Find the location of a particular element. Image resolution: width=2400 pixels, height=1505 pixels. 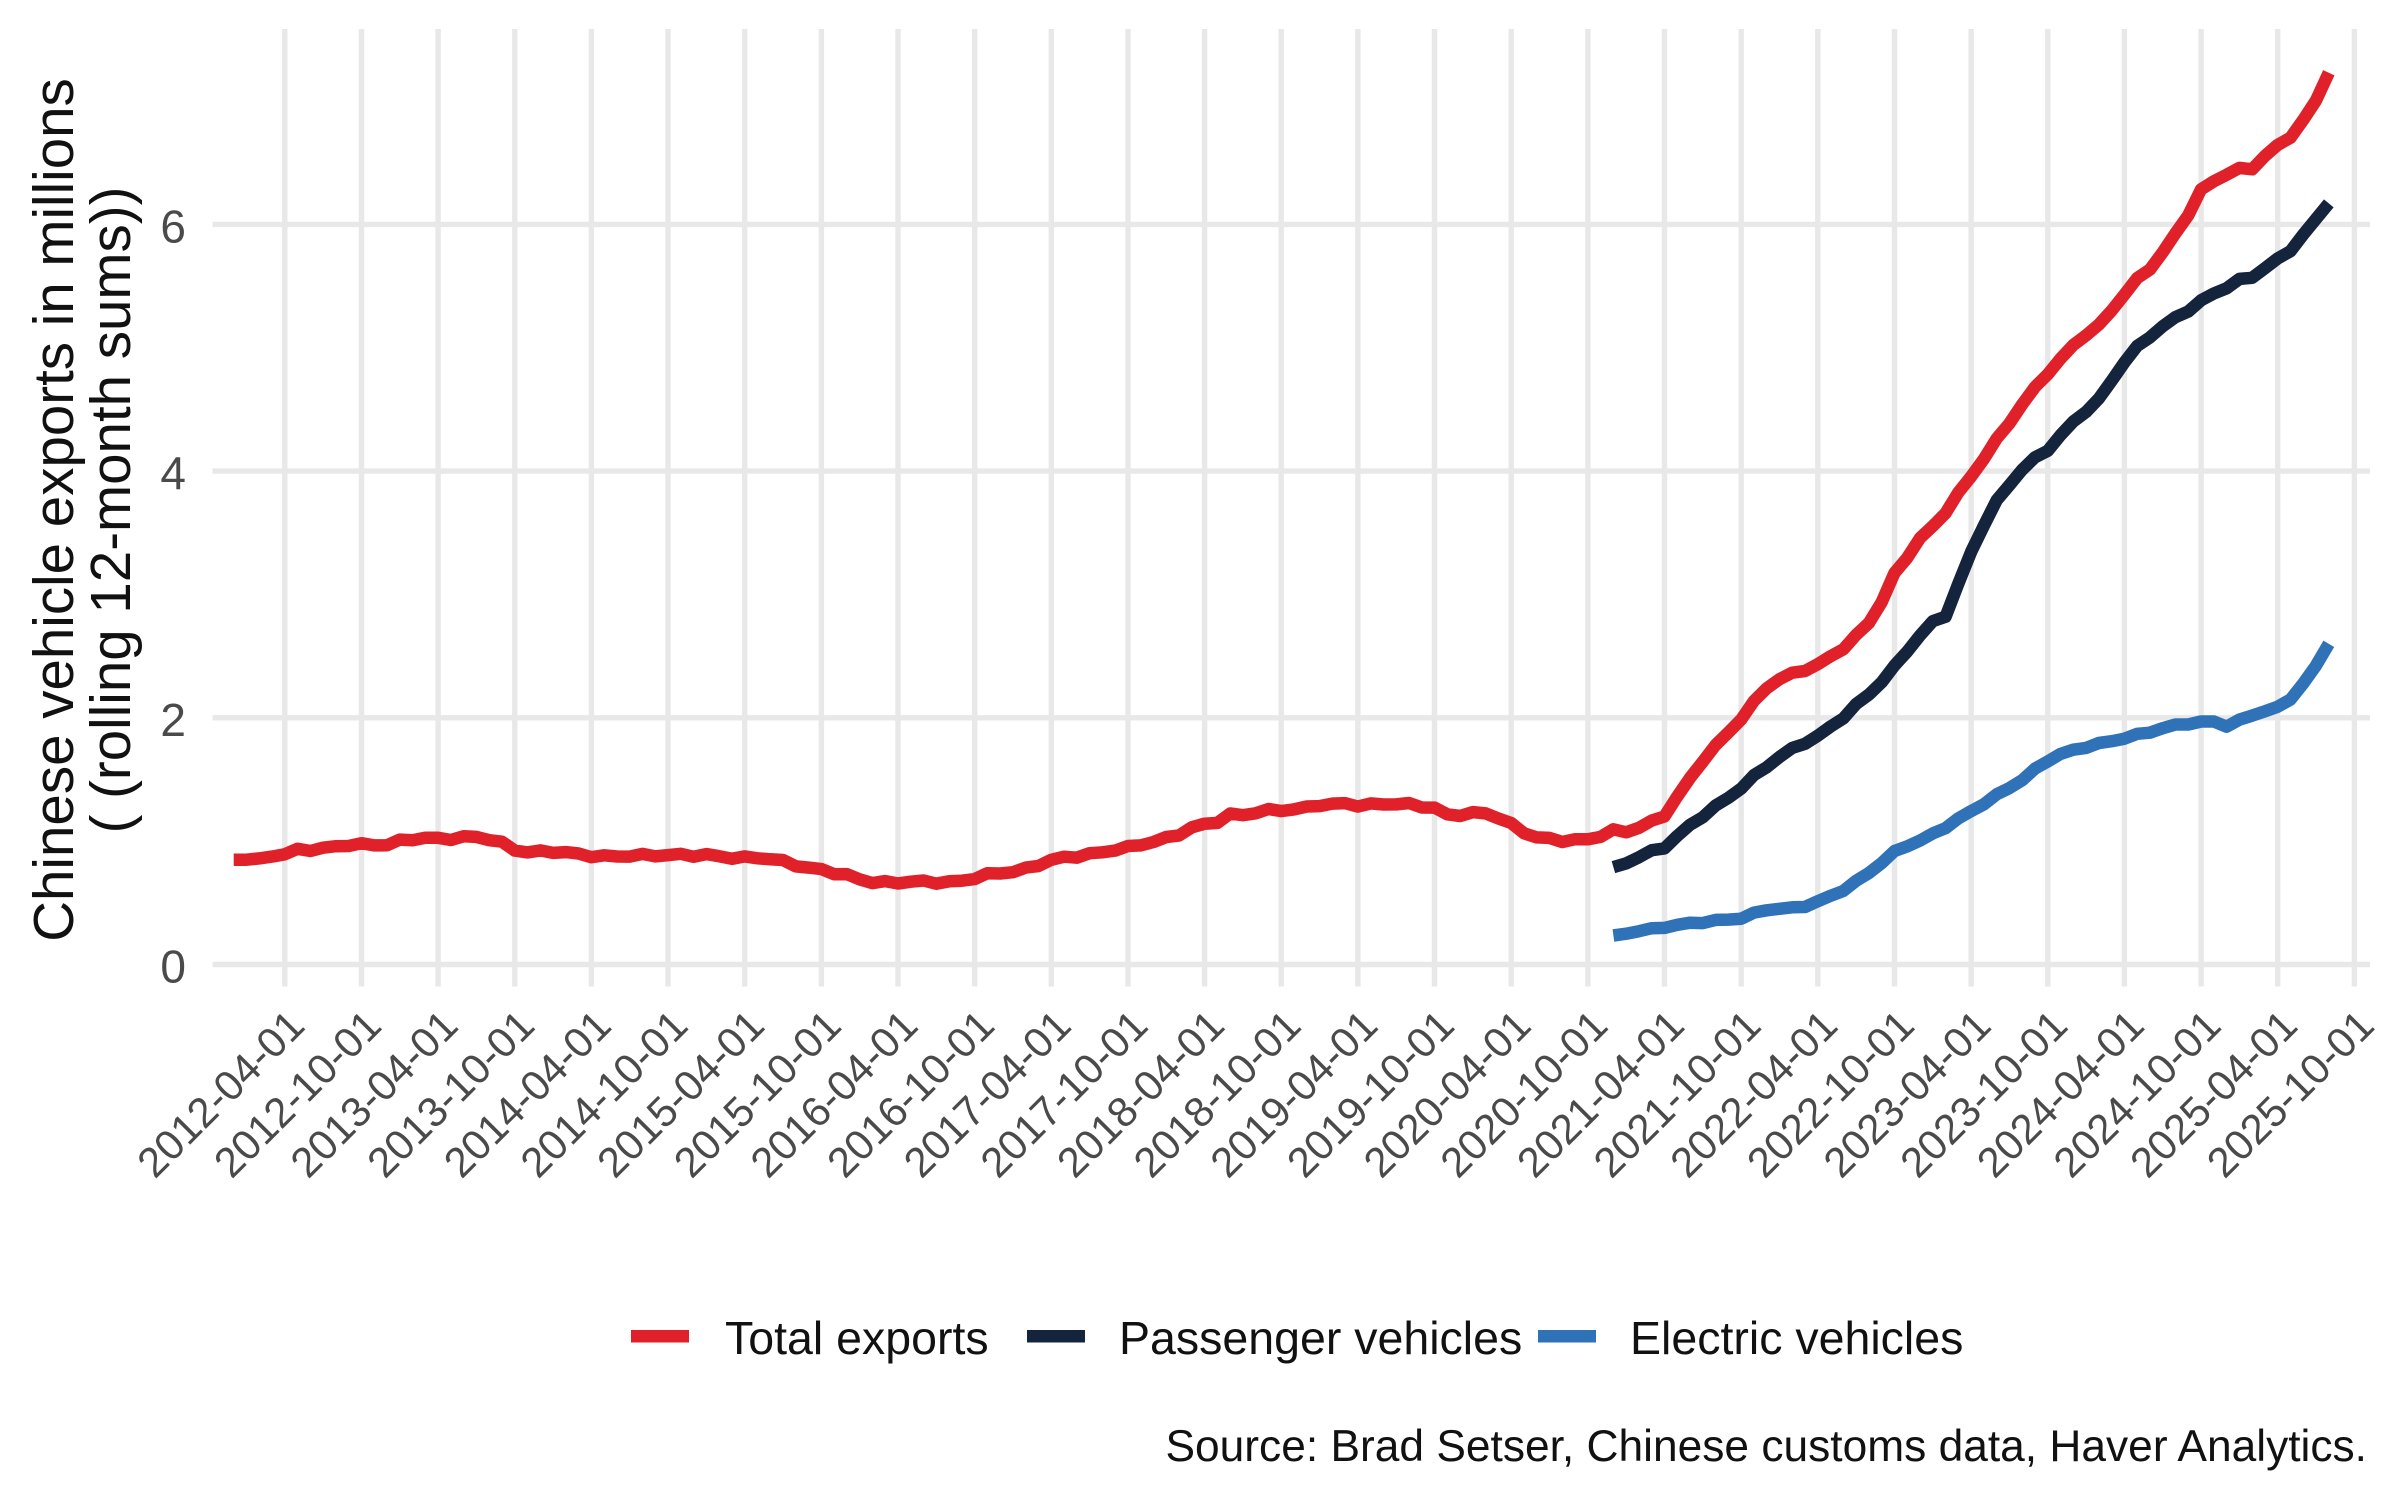

svg-text:Chinese vehicle exports in mil: Chinese vehicle exports in millions is located at coordinates (53, 510).